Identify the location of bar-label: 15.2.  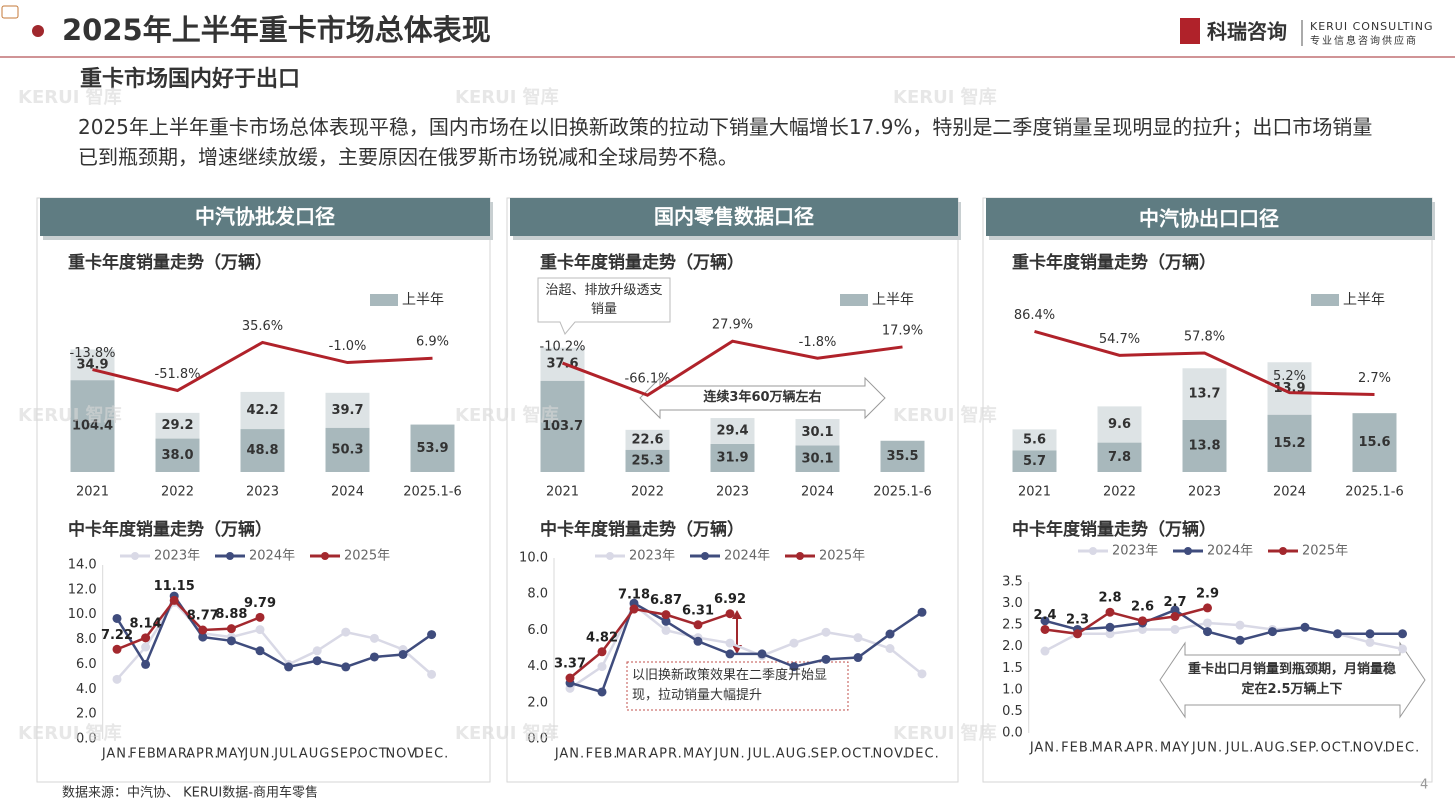
(1289, 443).